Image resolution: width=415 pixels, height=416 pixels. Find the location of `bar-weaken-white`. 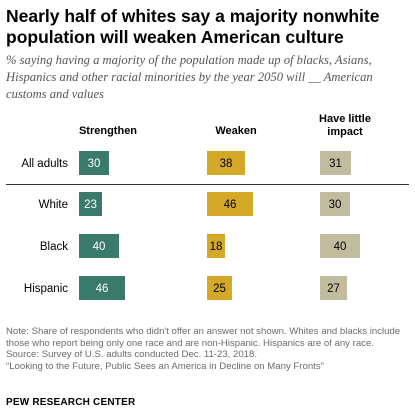

bar-weaken-white is located at coordinates (230, 204).